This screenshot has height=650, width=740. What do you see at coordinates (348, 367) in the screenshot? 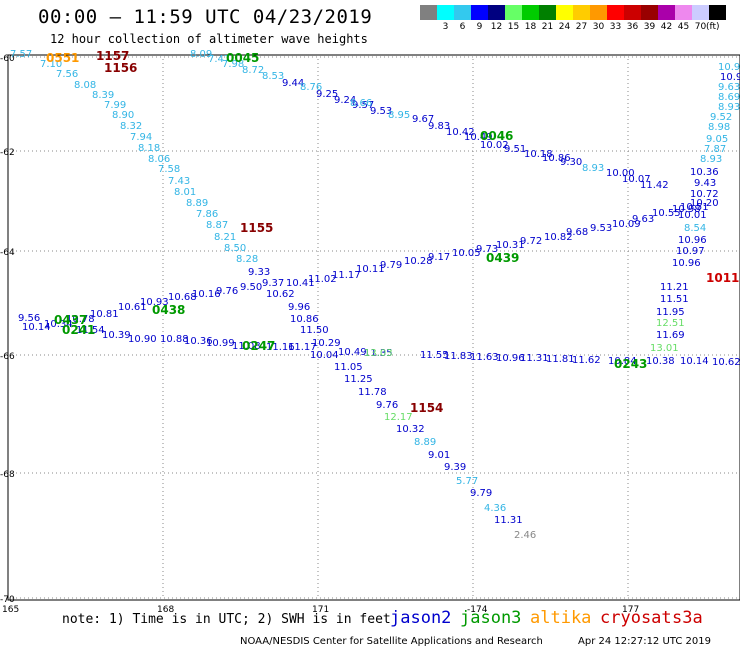
I see `swh-value: 11.05` at bounding box center [348, 367].